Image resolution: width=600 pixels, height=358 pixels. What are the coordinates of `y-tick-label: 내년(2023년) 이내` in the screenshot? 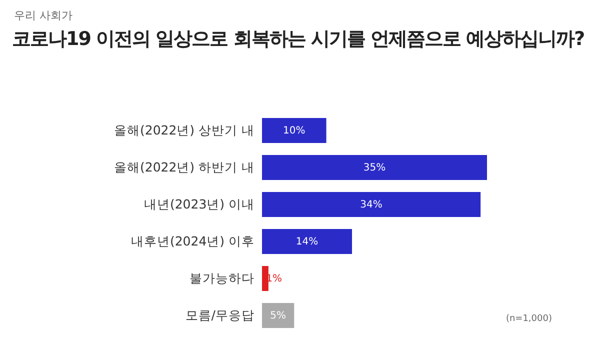 It's located at (199, 204).